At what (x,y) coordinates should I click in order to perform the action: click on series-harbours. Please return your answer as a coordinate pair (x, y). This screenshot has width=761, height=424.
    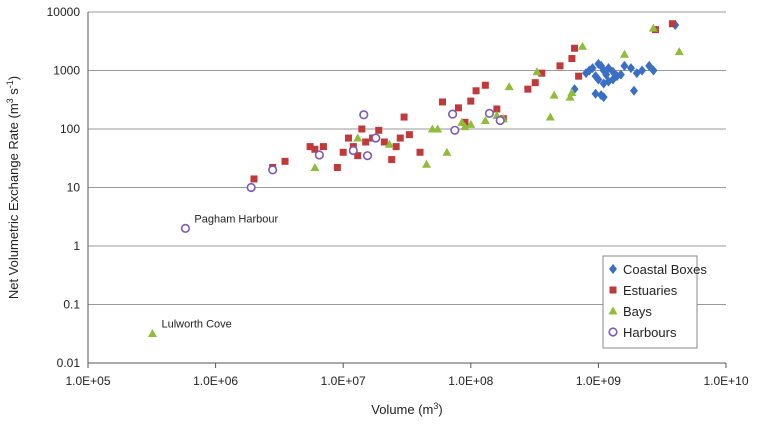
    Looking at the image, I should click on (342, 170).